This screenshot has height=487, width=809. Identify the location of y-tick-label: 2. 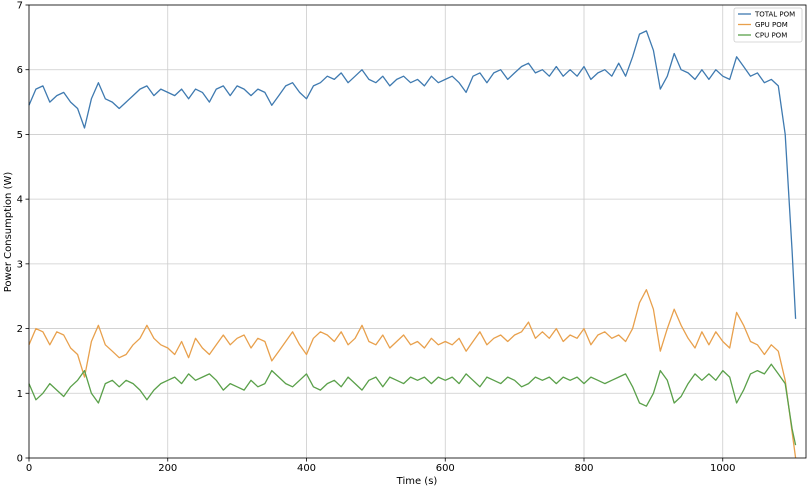
(20, 329).